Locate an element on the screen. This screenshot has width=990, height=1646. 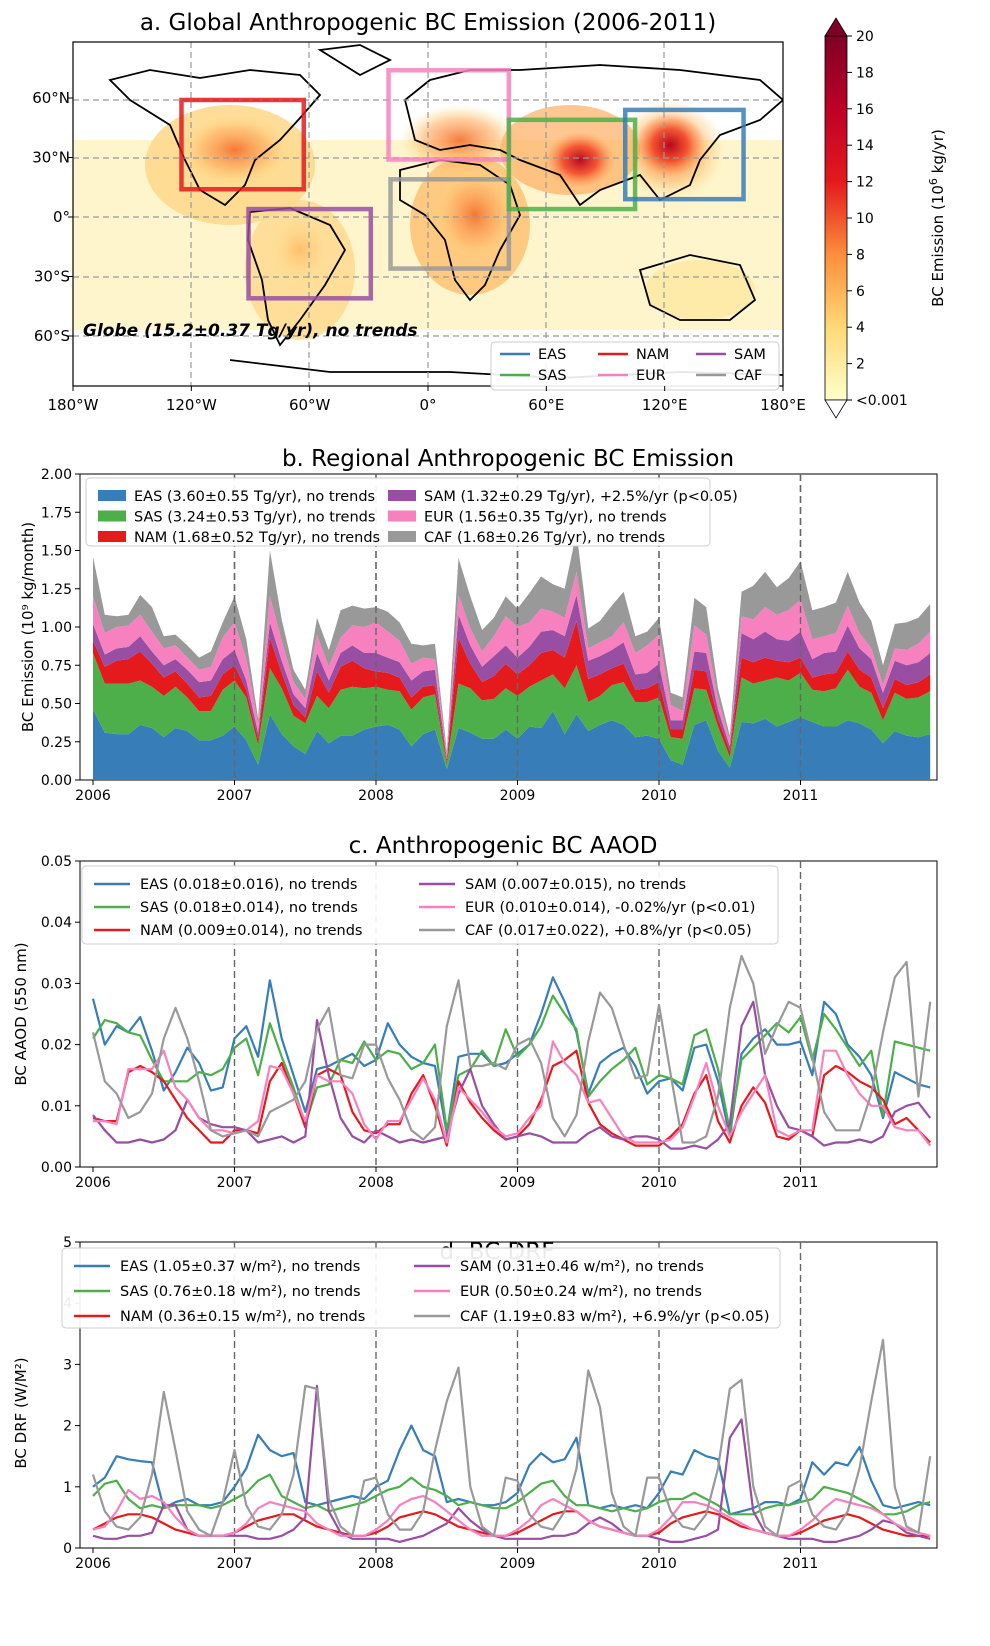
colorbar-gradient is located at coordinates (836, 218).